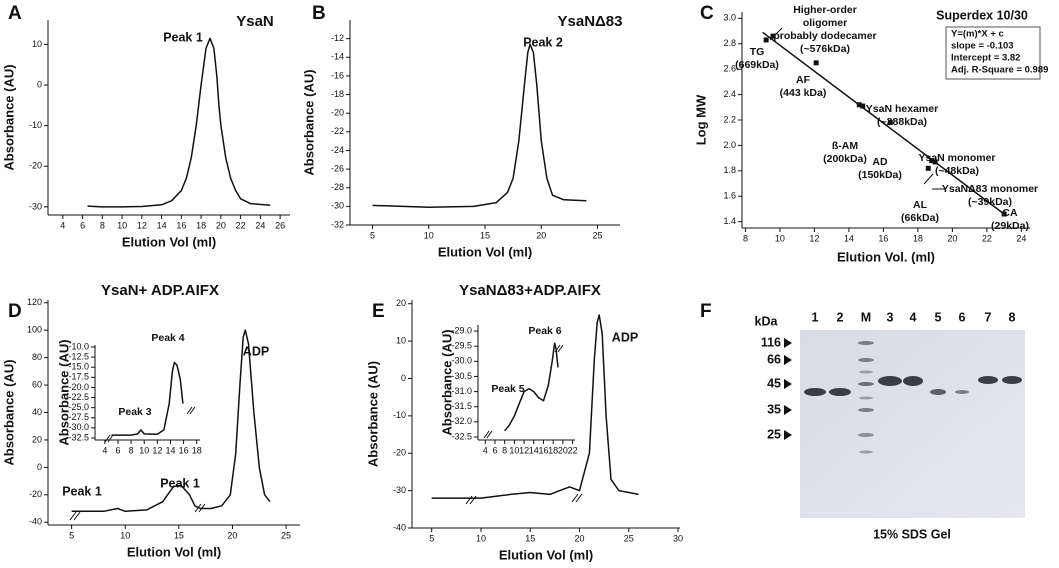 The image size is (1059, 568). I want to click on panel-label: B, so click(319, 13).